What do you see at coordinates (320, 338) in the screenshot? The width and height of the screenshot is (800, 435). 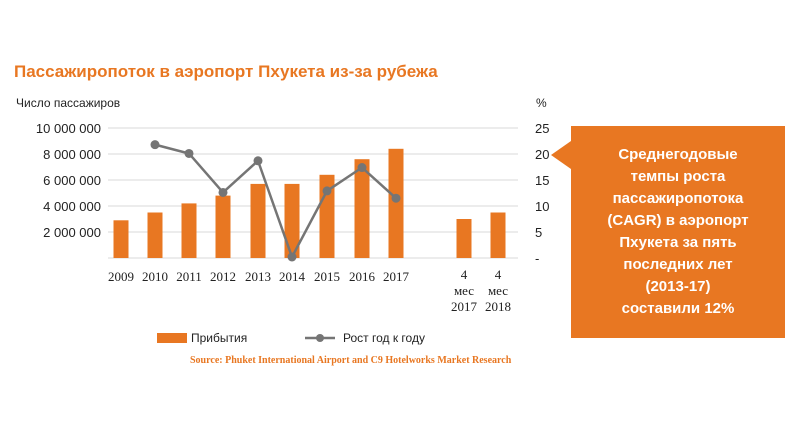 I see `legend-line-marker` at bounding box center [320, 338].